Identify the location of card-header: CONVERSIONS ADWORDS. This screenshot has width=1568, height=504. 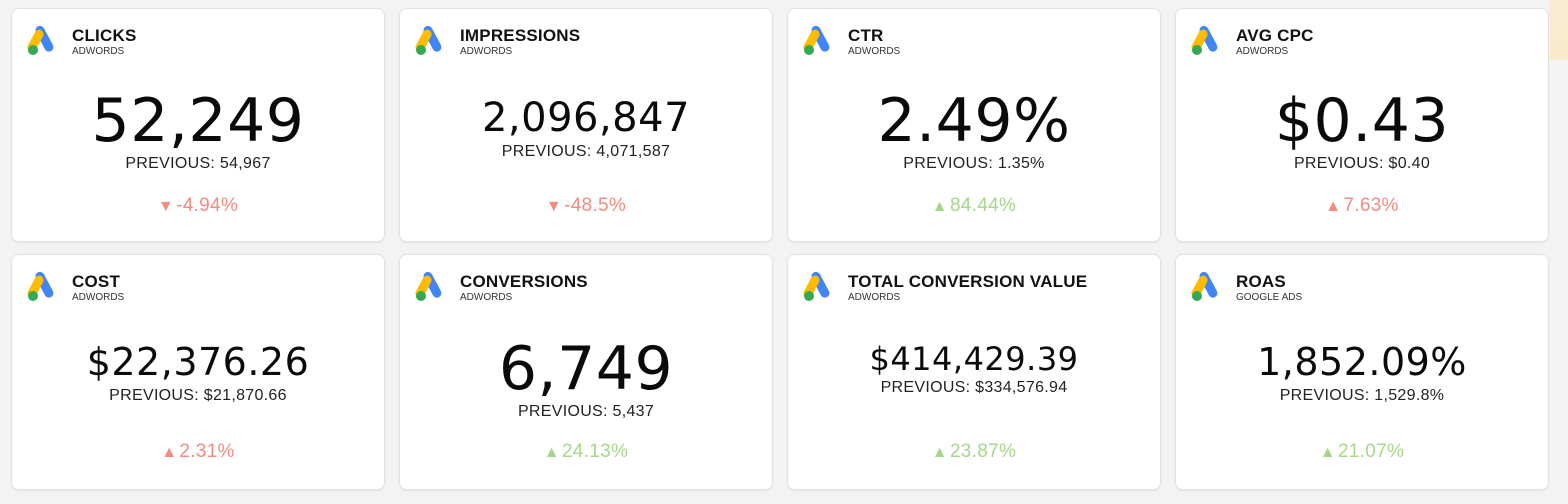
(501, 286).